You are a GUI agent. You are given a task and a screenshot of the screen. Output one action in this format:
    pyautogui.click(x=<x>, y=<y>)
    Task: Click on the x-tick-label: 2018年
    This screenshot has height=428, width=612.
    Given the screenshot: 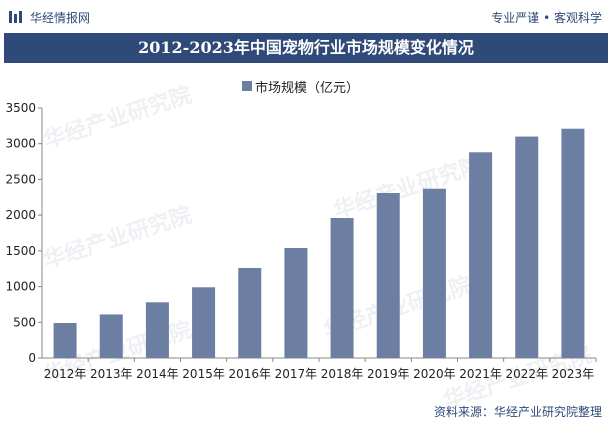 What is the action you would take?
    pyautogui.click(x=342, y=374)
    